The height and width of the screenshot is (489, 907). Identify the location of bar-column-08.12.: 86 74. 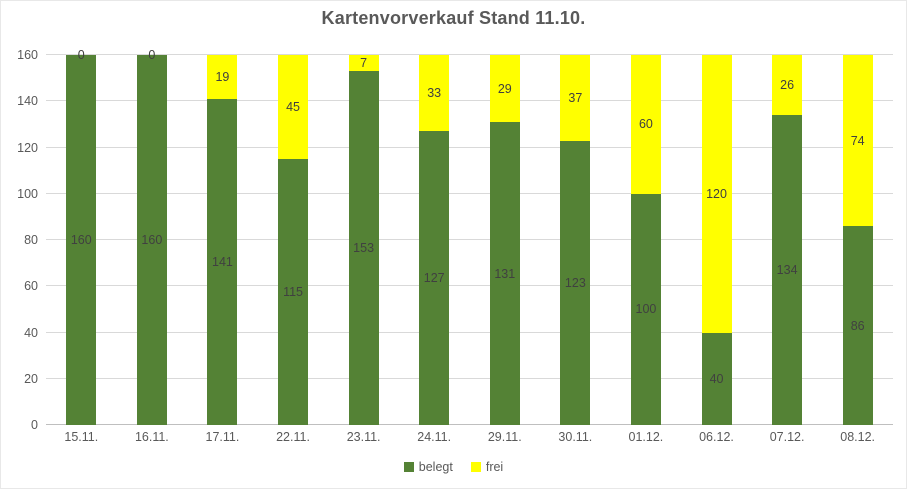
(857, 240).